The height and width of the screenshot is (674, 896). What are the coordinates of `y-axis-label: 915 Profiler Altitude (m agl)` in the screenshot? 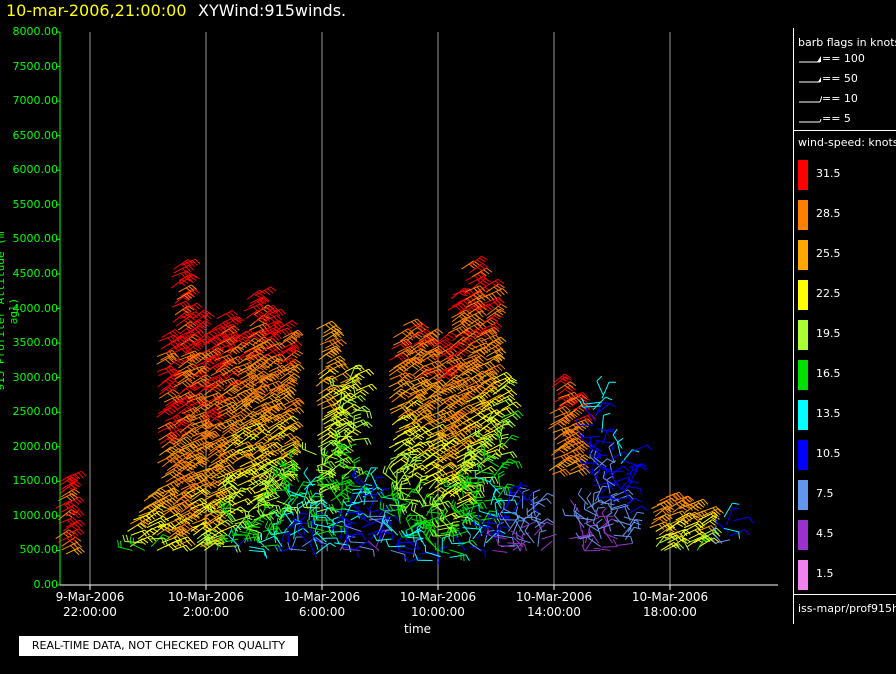 It's located at (10, 311).